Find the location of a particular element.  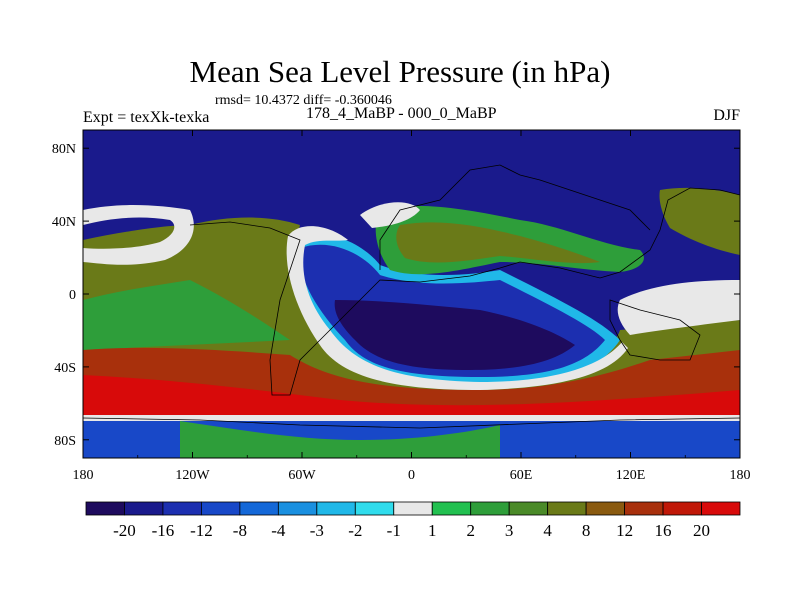

colorbar-label: 20 is located at coordinates (701, 530).